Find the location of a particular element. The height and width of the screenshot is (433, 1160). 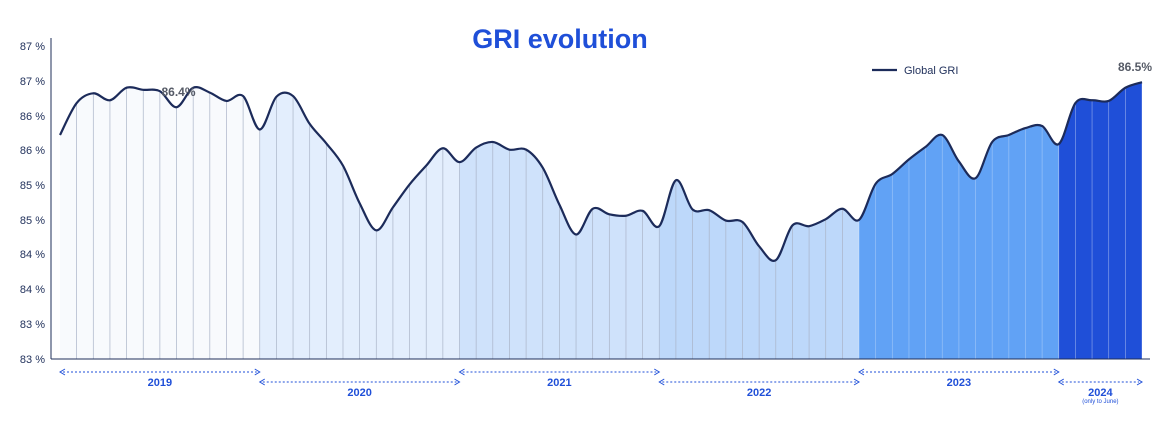

chart-title: GRI evolution is located at coordinates (560, 39).